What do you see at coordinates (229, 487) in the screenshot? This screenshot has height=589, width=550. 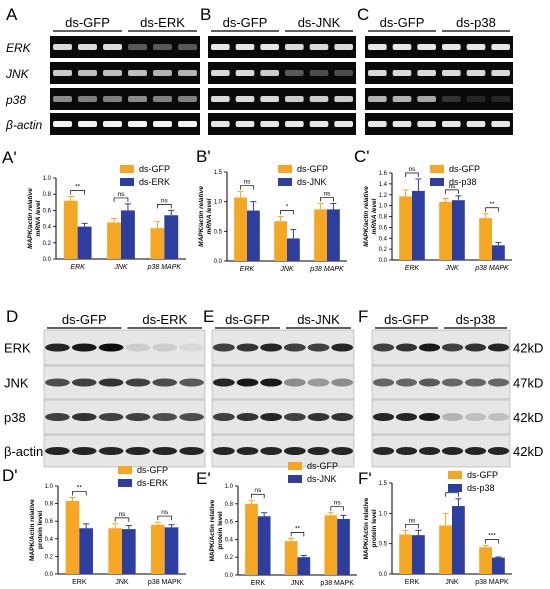 I see `y-tick-label: 1.0` at bounding box center [229, 487].